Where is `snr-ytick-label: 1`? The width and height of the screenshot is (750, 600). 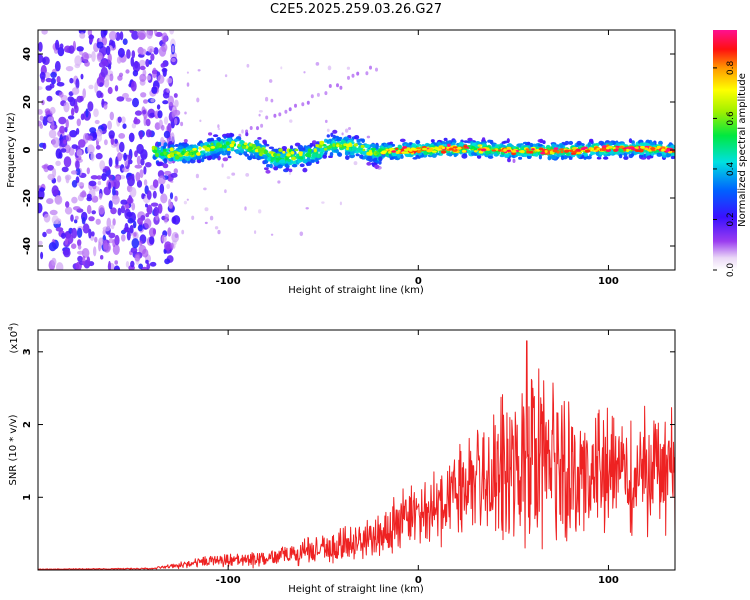
snr-ytick-label: 1 is located at coordinates (27, 497).